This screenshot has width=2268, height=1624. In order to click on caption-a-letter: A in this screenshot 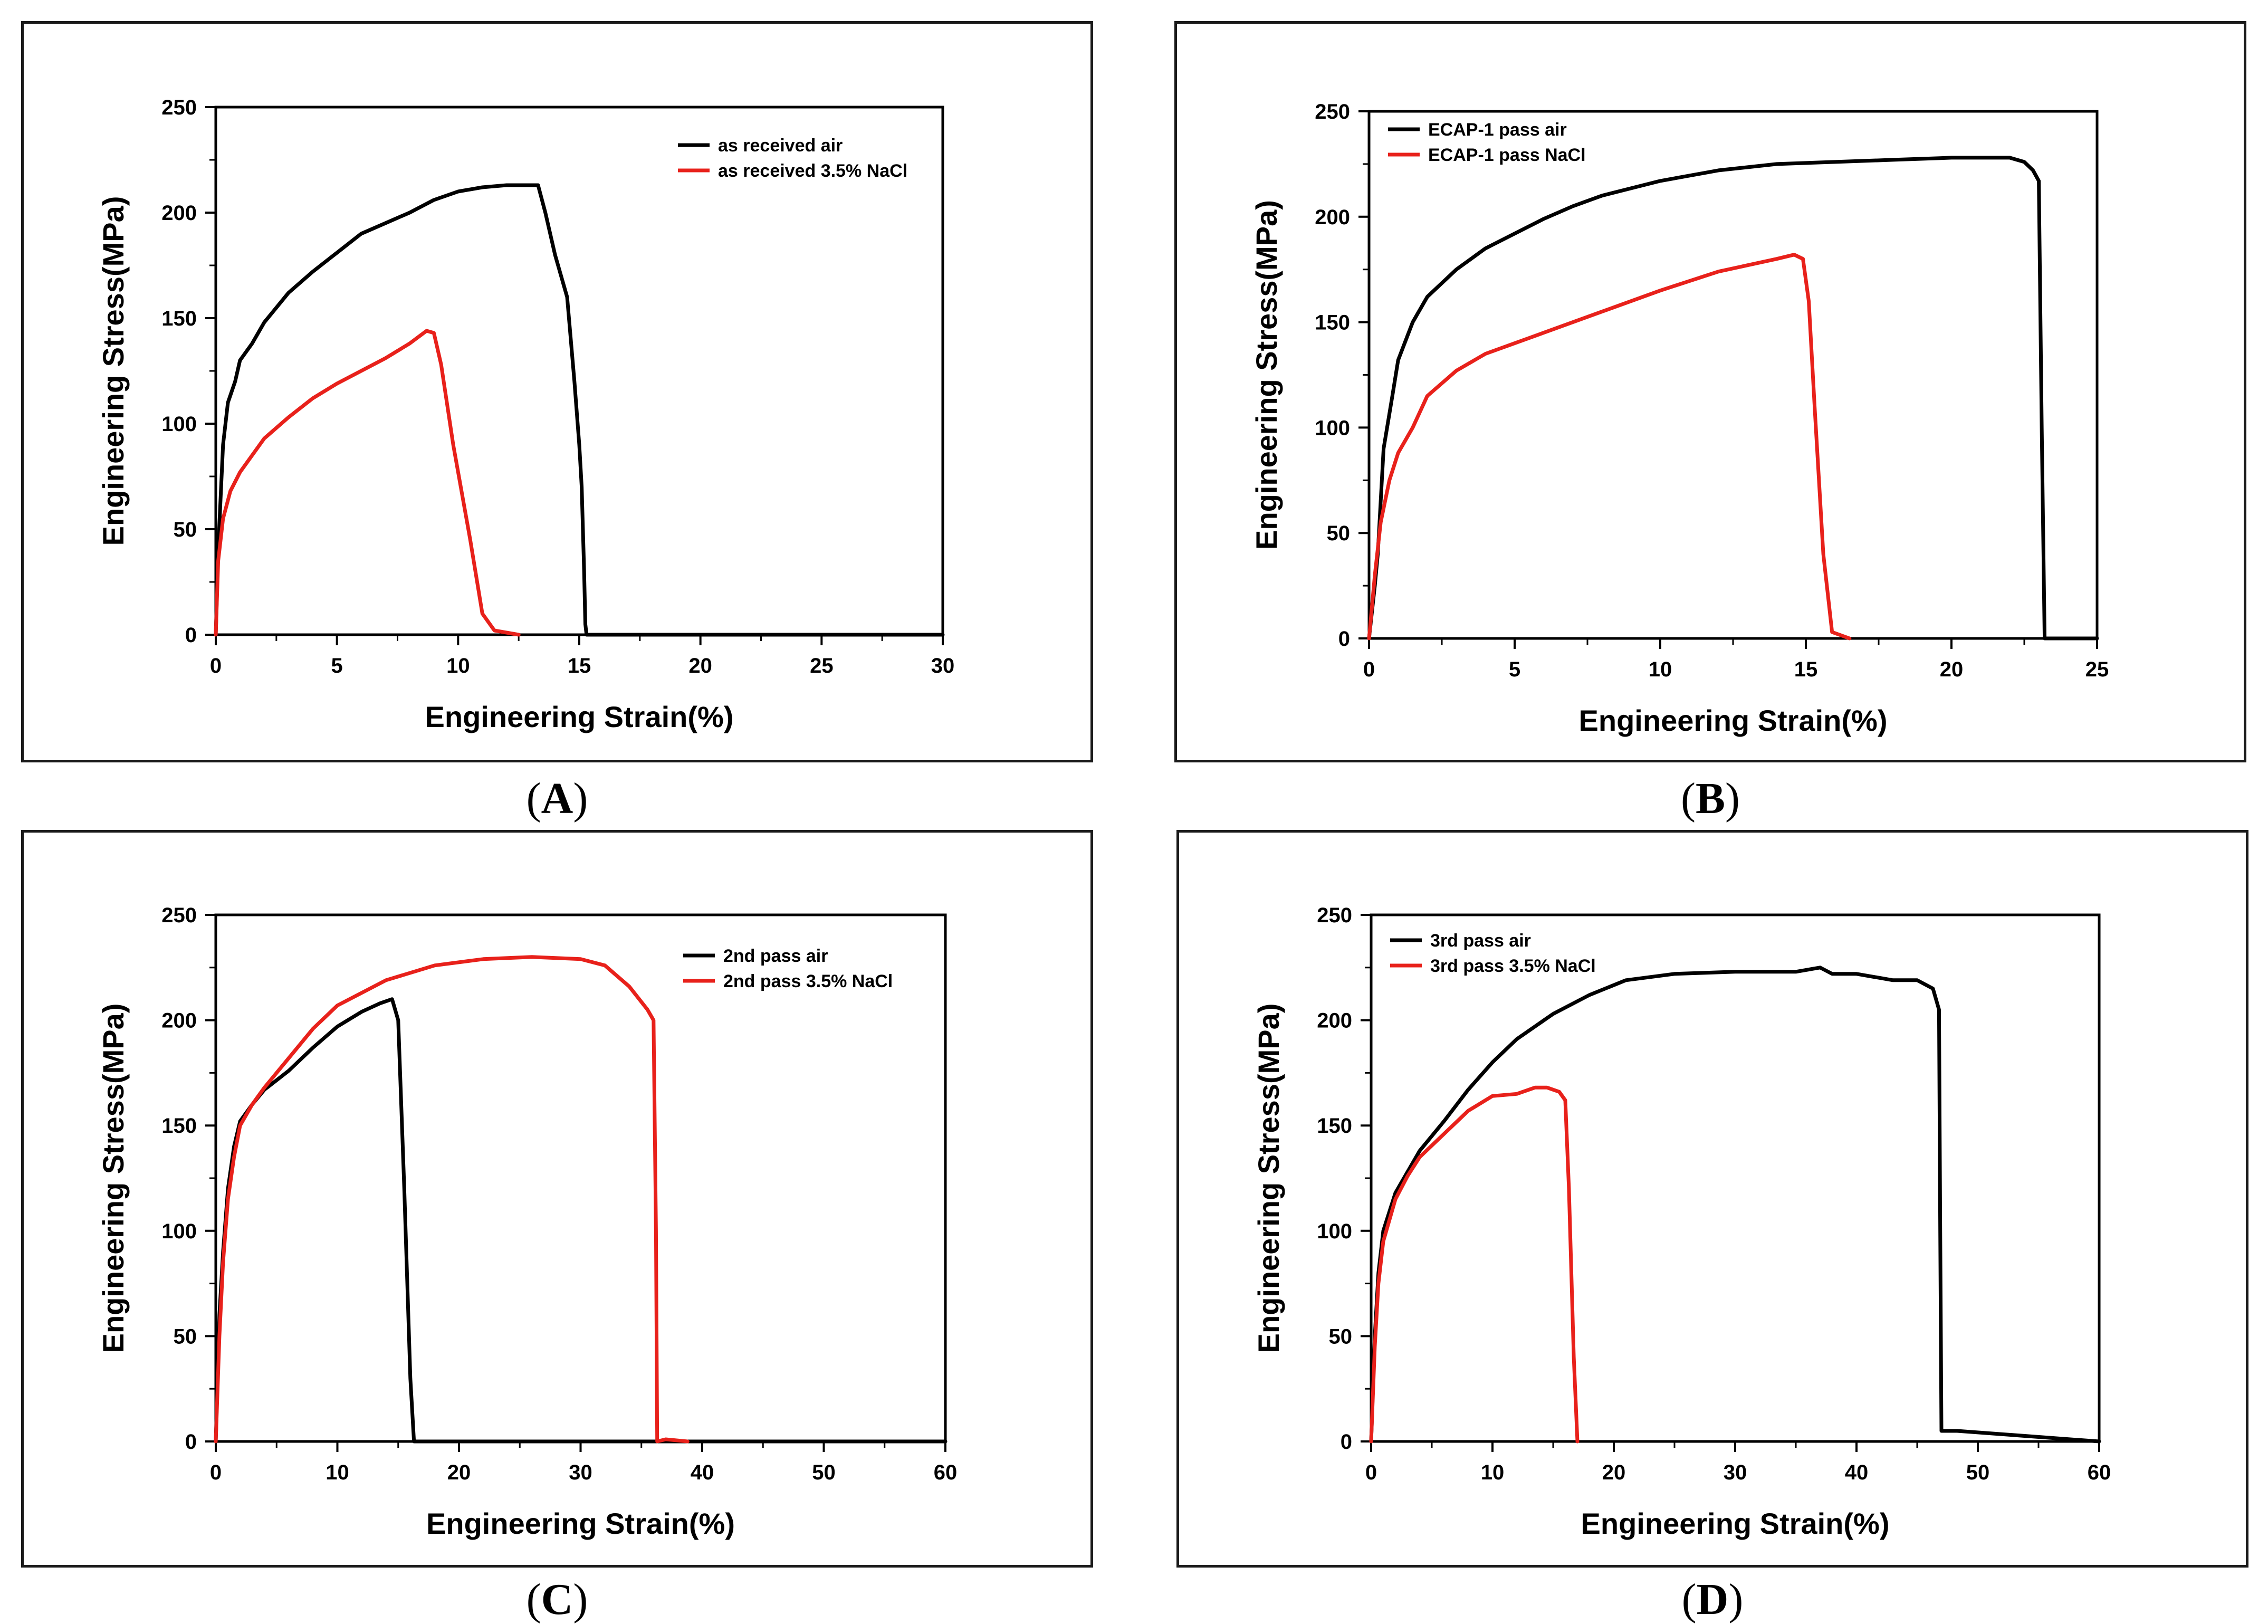, I will do `click(557, 798)`.